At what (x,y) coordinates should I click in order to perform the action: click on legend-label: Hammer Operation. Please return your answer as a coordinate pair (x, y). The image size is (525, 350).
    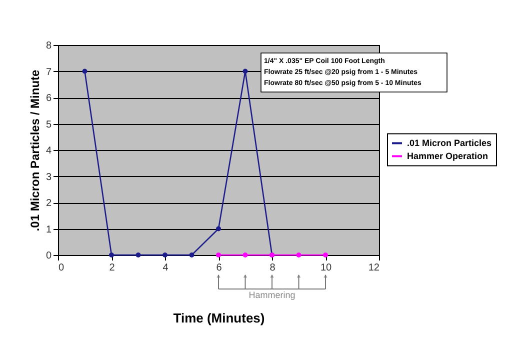
    Looking at the image, I should click on (447, 156).